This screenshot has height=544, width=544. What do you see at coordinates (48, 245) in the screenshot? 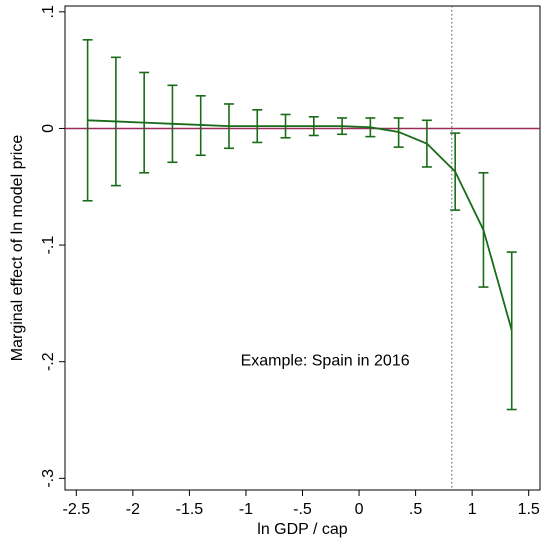
I see `y-tick-label: -.1` at bounding box center [48, 245].